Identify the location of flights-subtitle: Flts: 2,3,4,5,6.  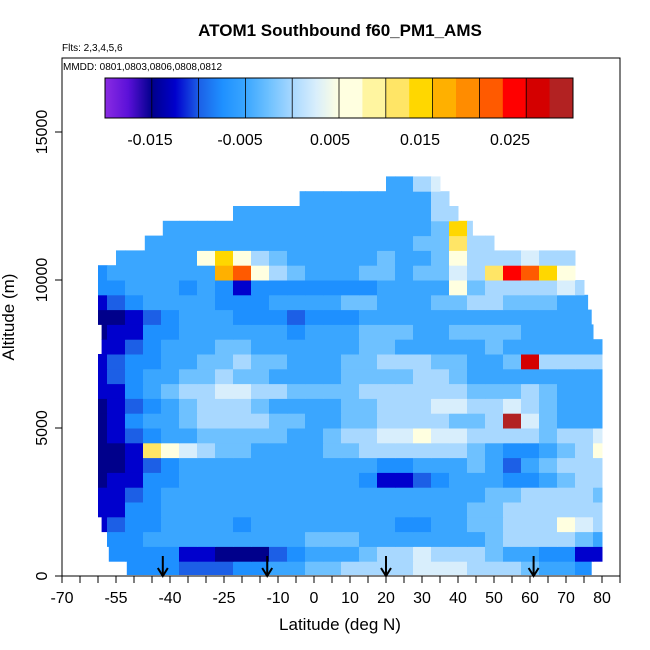
(92, 48).